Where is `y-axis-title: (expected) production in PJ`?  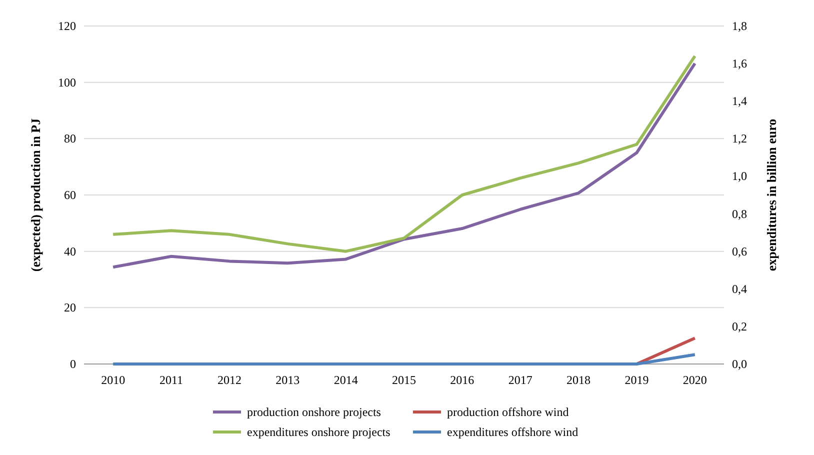 y-axis-title: (expected) production in PJ is located at coordinates (35, 195).